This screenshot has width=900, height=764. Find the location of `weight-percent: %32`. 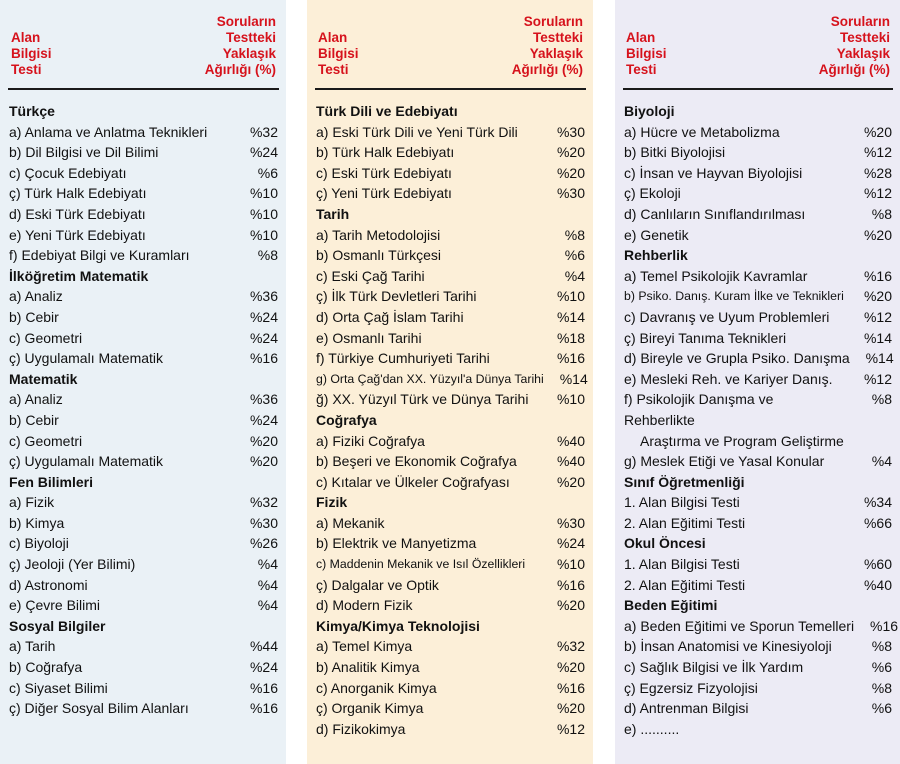

weight-percent: %32 is located at coordinates (263, 502).